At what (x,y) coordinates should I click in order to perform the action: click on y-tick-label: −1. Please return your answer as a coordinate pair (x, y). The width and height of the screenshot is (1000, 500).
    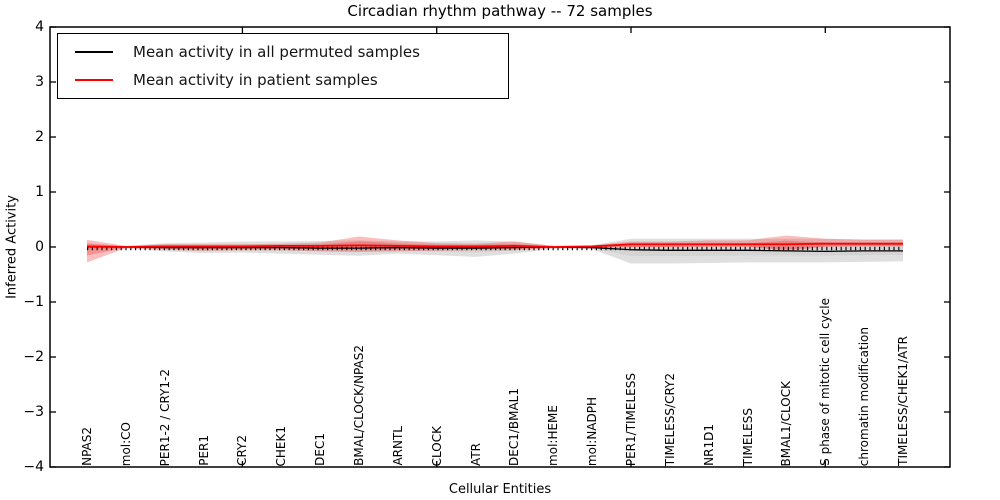
    Looking at the image, I should click on (33, 302).